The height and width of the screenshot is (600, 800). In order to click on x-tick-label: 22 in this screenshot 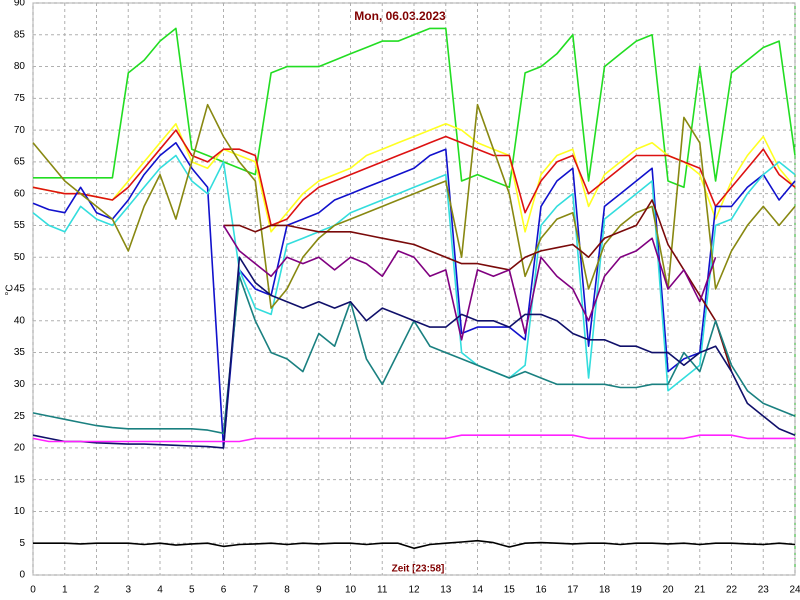, I will do `click(732, 590)`.